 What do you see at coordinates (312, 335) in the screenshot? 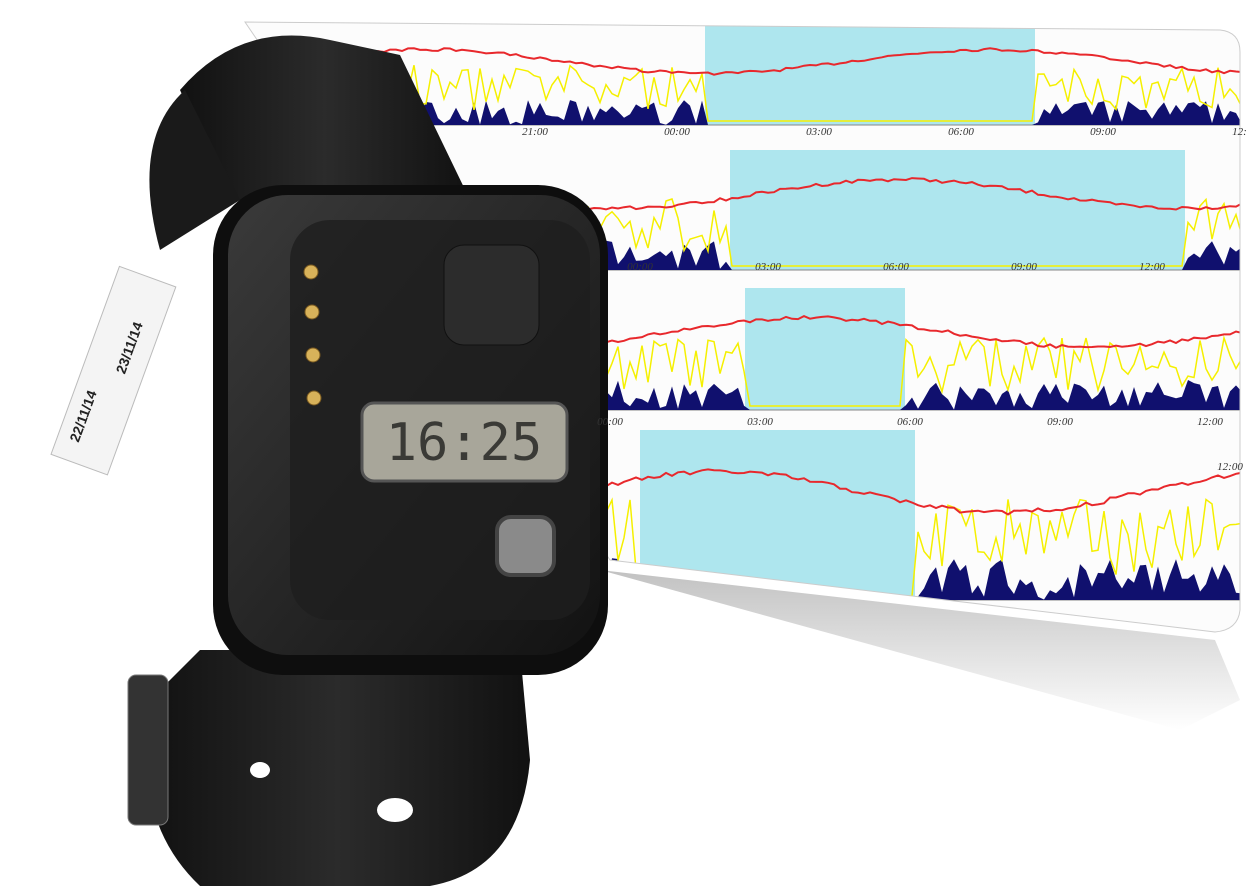
I see `charge-pins` at bounding box center [312, 335].